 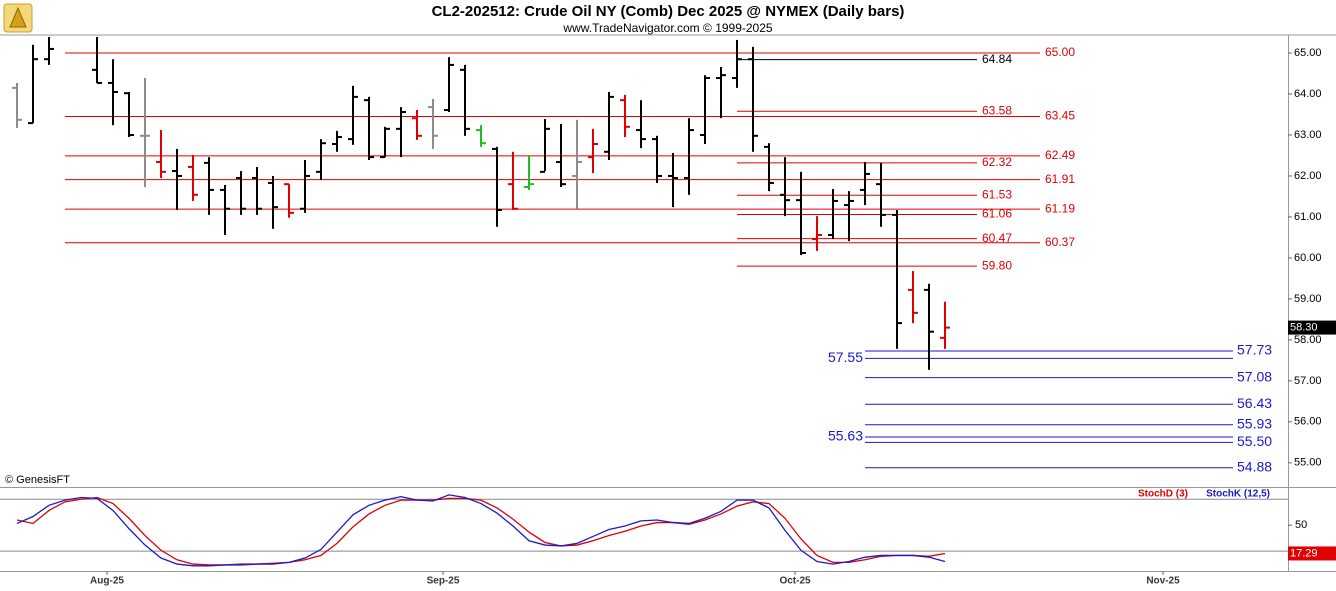 What do you see at coordinates (1308, 340) in the screenshot?
I see `y-tick-label: 58.00` at bounding box center [1308, 340].